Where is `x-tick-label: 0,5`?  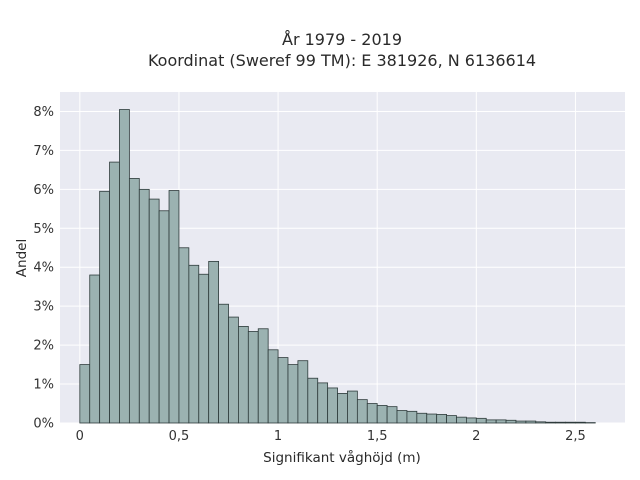 x-tick-label: 0,5 is located at coordinates (179, 436).